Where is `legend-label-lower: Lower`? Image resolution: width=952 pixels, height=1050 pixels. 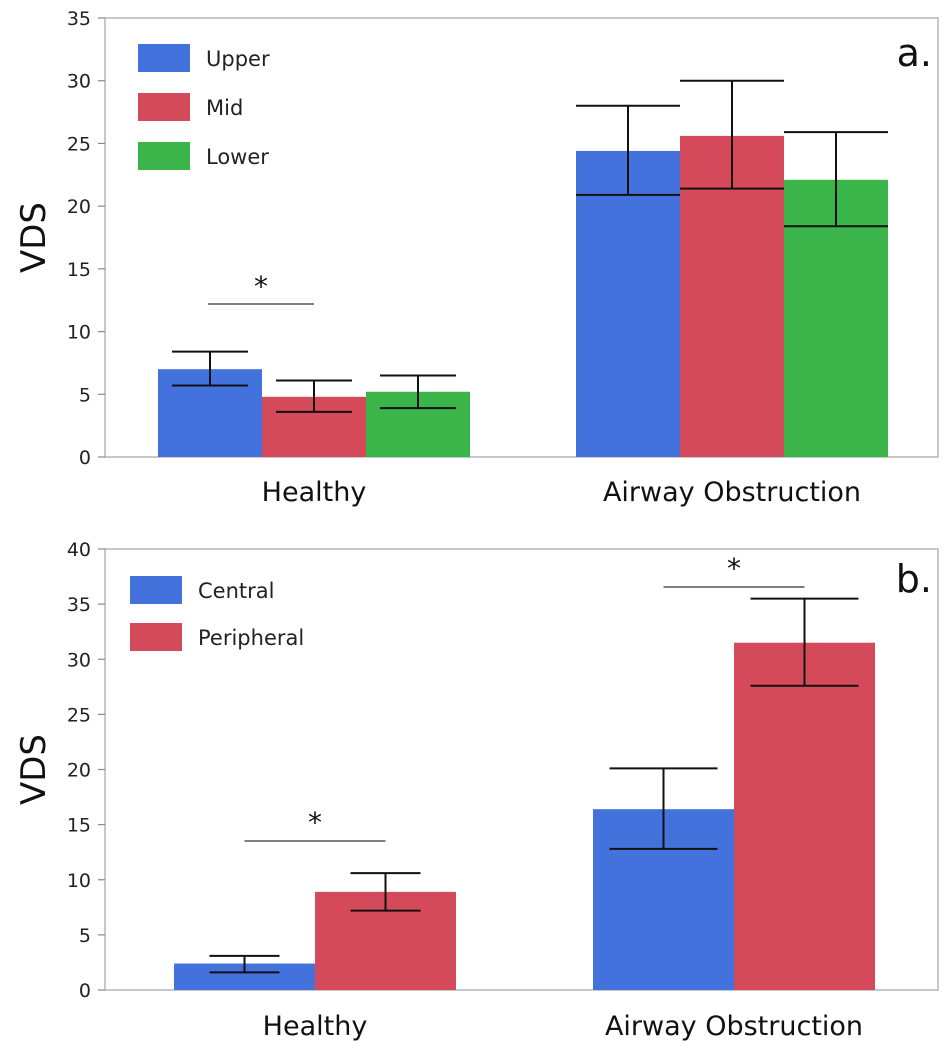 legend-label-lower: Lower is located at coordinates (237, 157).